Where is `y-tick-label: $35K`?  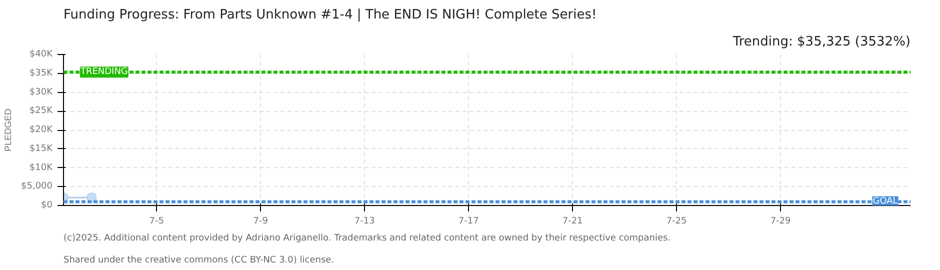 y-tick-label: $35K is located at coordinates (41, 73).